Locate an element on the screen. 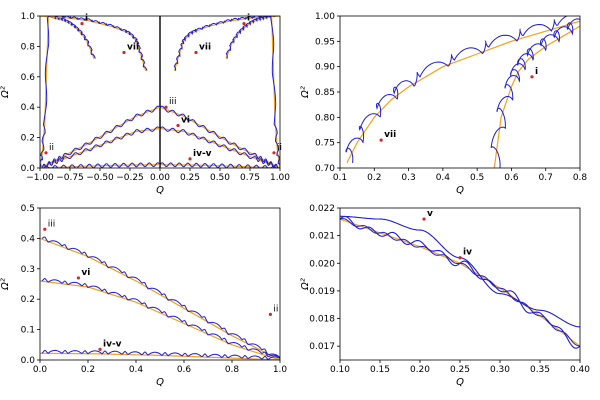 The image size is (600, 400). series-vi-blue is located at coordinates (160, 318).